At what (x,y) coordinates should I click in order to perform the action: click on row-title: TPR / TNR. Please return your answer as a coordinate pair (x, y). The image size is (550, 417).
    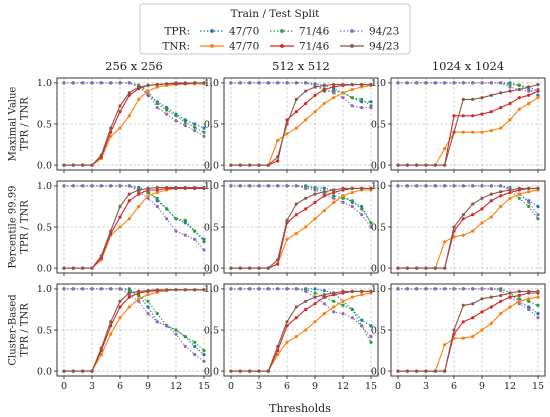
    Looking at the image, I should click on (25, 227).